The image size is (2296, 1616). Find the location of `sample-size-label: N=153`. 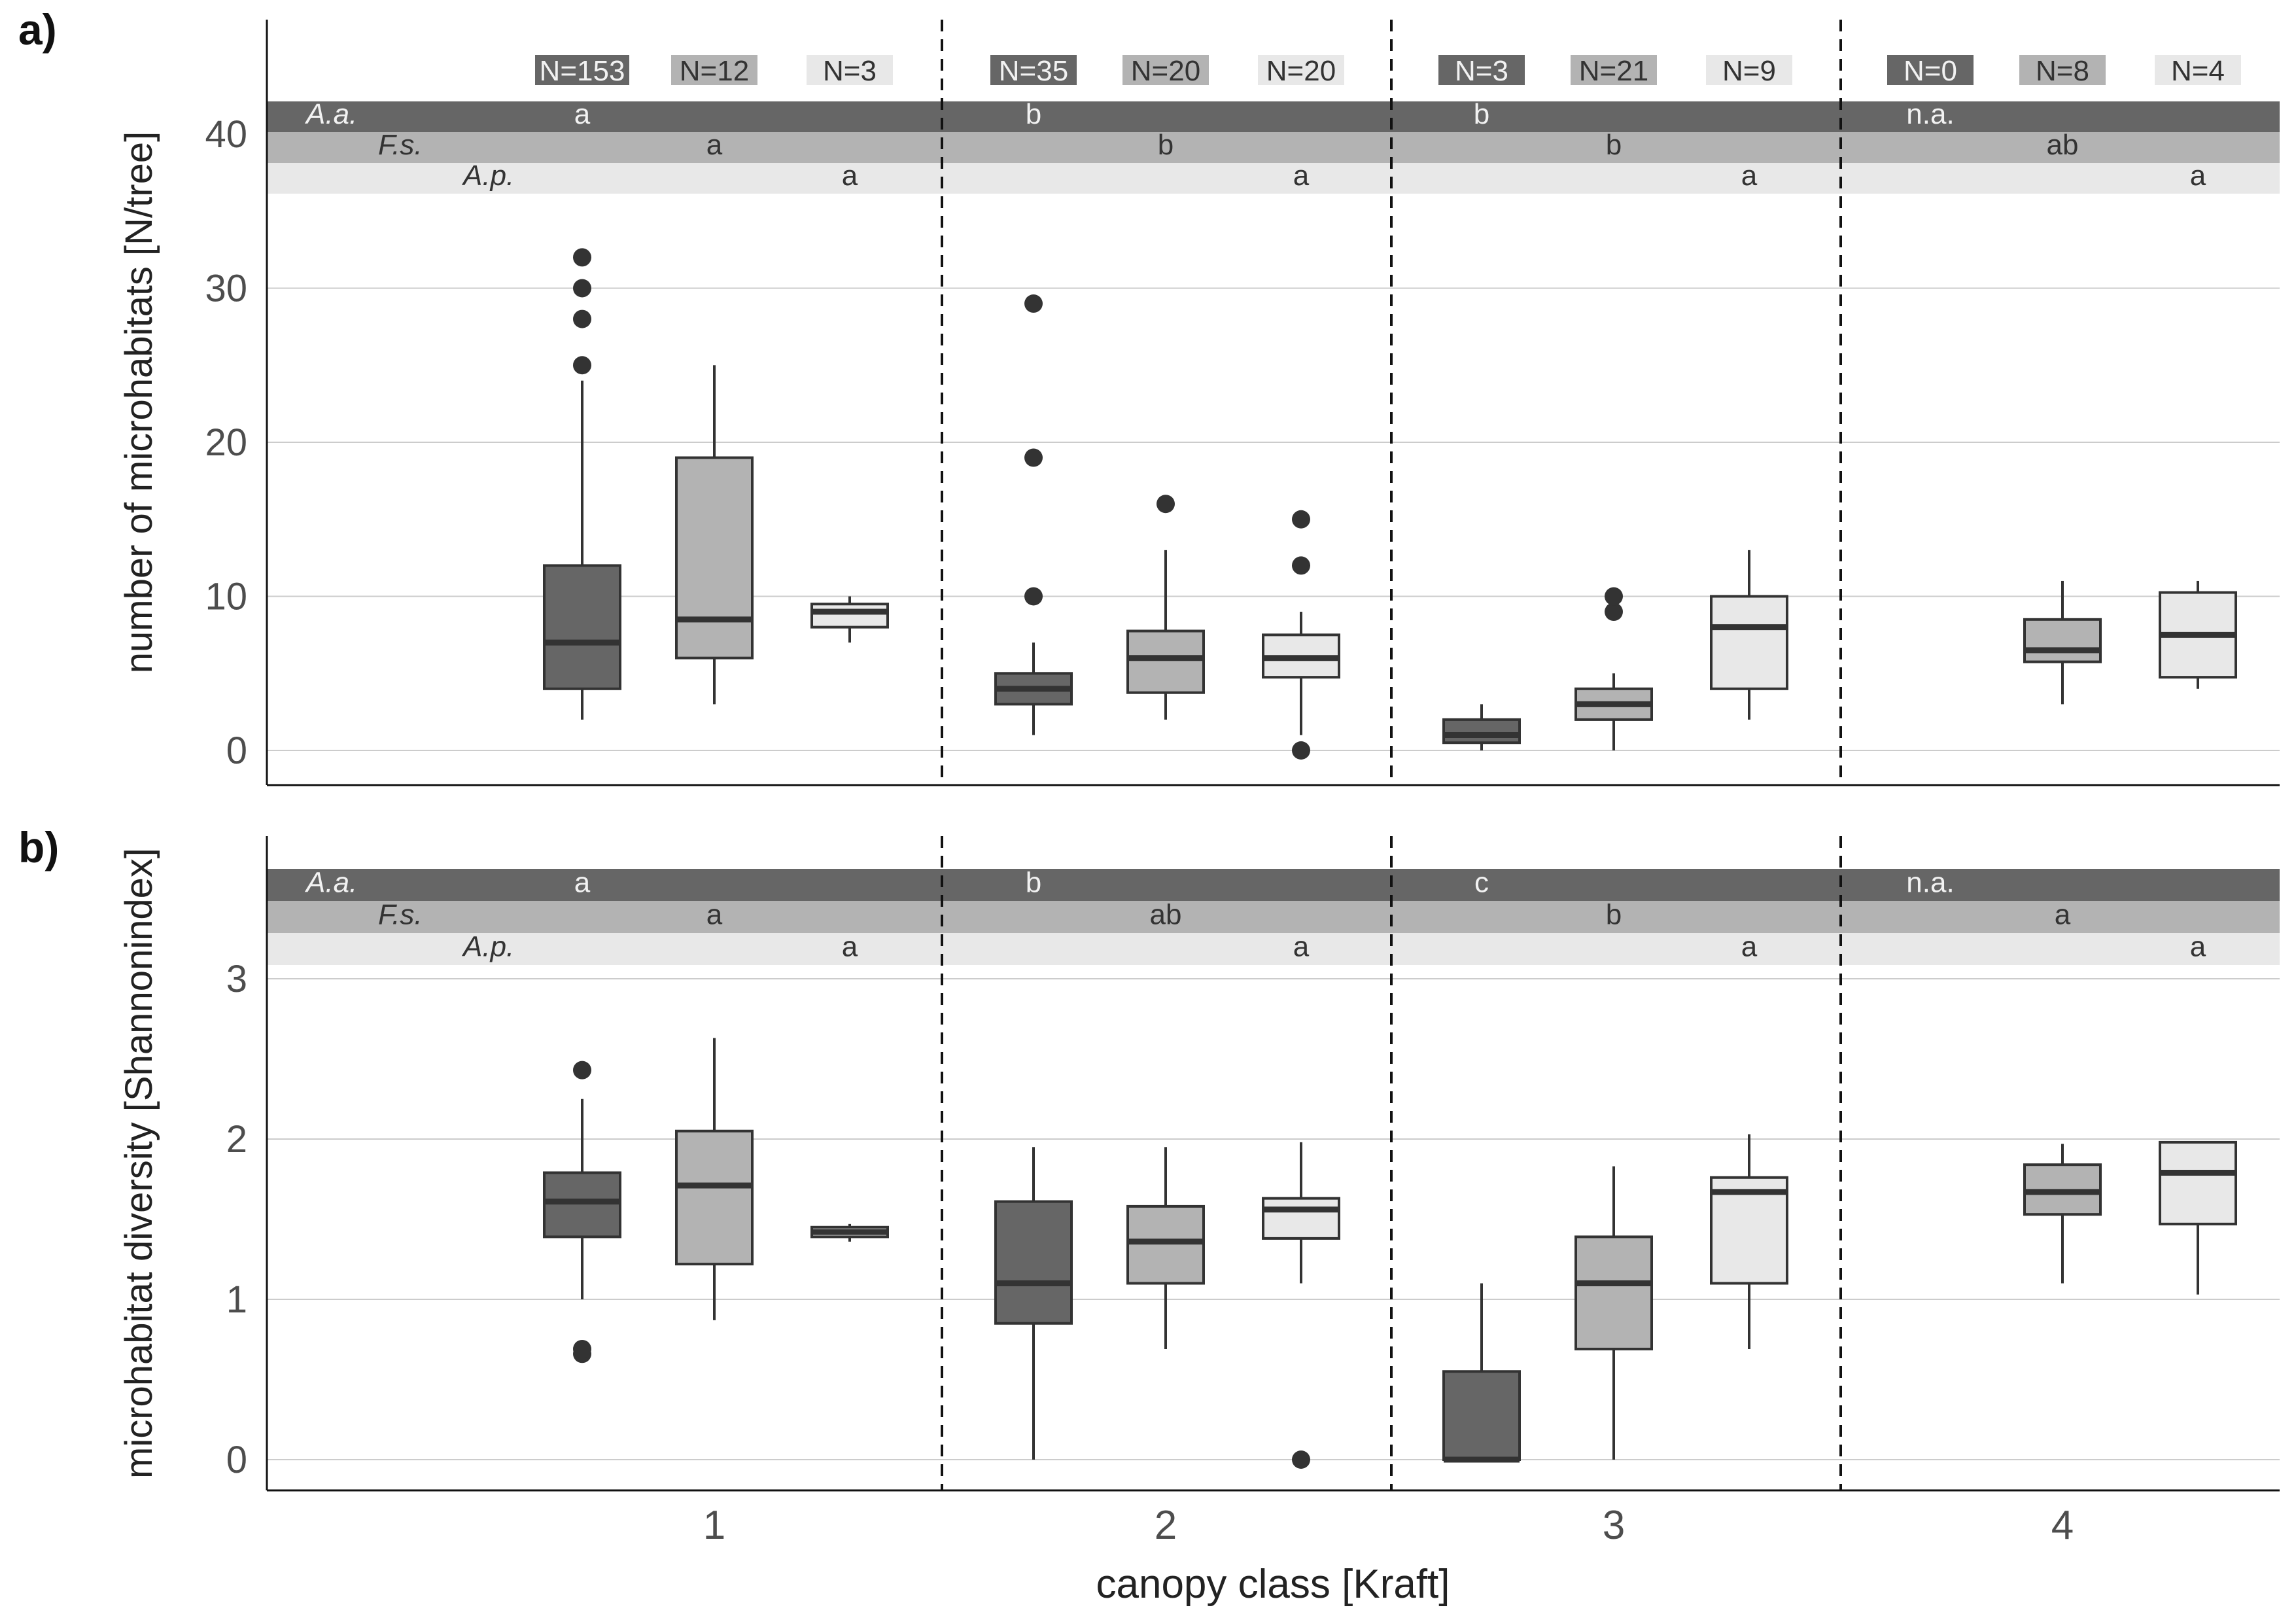

sample-size-label: N=153 is located at coordinates (582, 71).